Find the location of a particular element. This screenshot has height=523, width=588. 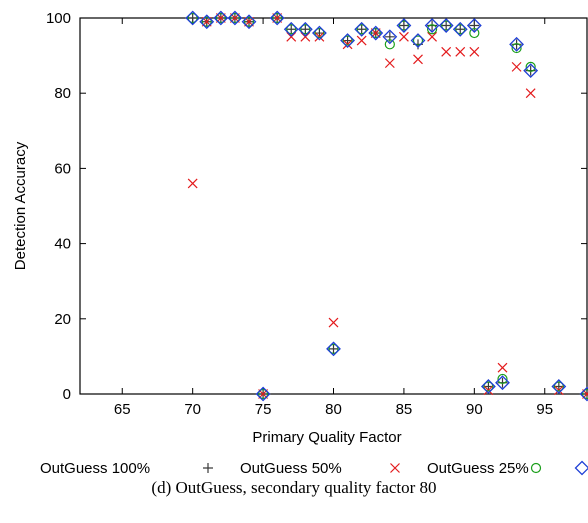

x-tick-label: 70 is located at coordinates (192, 409).